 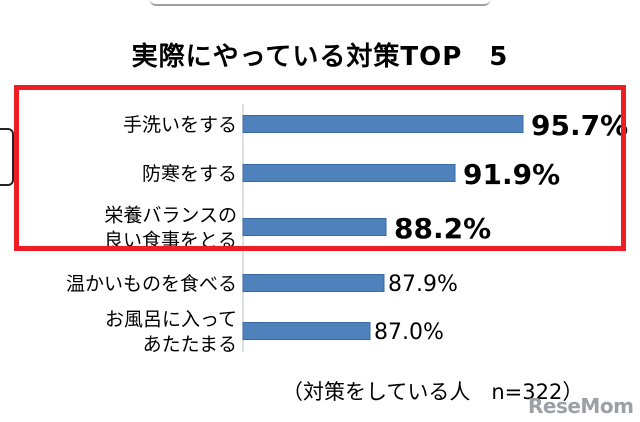 I want to click on value-label-1: 95.7%, so click(x=579, y=125).